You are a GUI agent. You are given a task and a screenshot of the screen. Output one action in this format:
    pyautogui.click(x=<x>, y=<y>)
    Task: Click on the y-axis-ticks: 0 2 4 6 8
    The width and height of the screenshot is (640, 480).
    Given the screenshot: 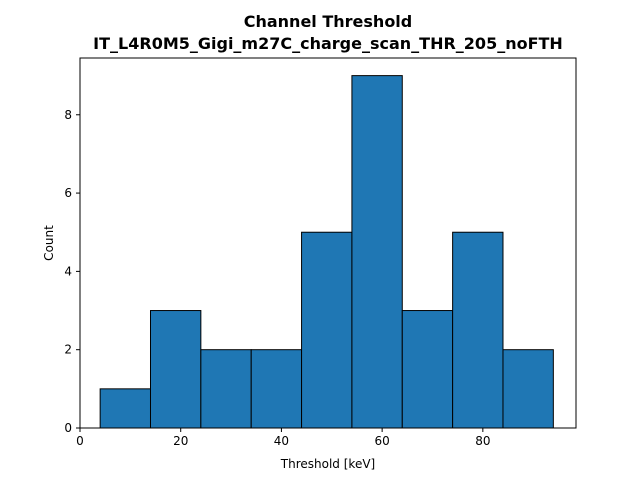 What is the action you would take?
    pyautogui.click(x=72, y=271)
    